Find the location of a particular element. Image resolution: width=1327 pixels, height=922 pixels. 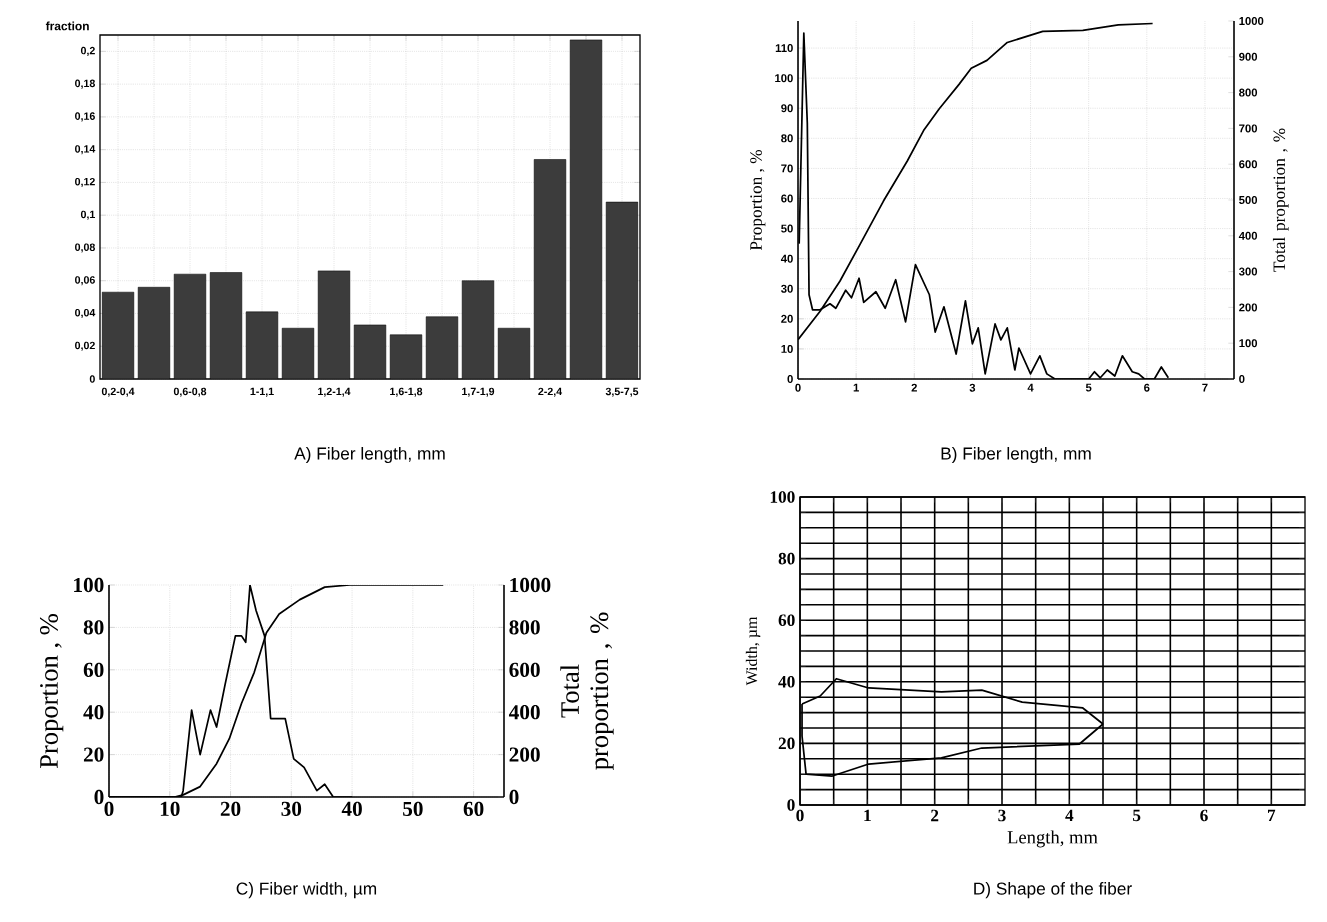

x-tick-label: 30 is located at coordinates (291, 809).